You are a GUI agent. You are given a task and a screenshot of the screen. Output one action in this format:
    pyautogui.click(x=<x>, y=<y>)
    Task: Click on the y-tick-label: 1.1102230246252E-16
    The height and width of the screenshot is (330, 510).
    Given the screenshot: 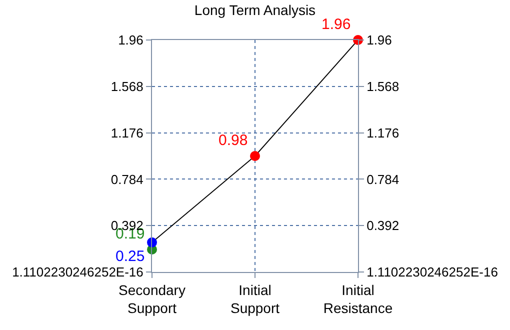 What is the action you would take?
    pyautogui.click(x=78, y=272)
    